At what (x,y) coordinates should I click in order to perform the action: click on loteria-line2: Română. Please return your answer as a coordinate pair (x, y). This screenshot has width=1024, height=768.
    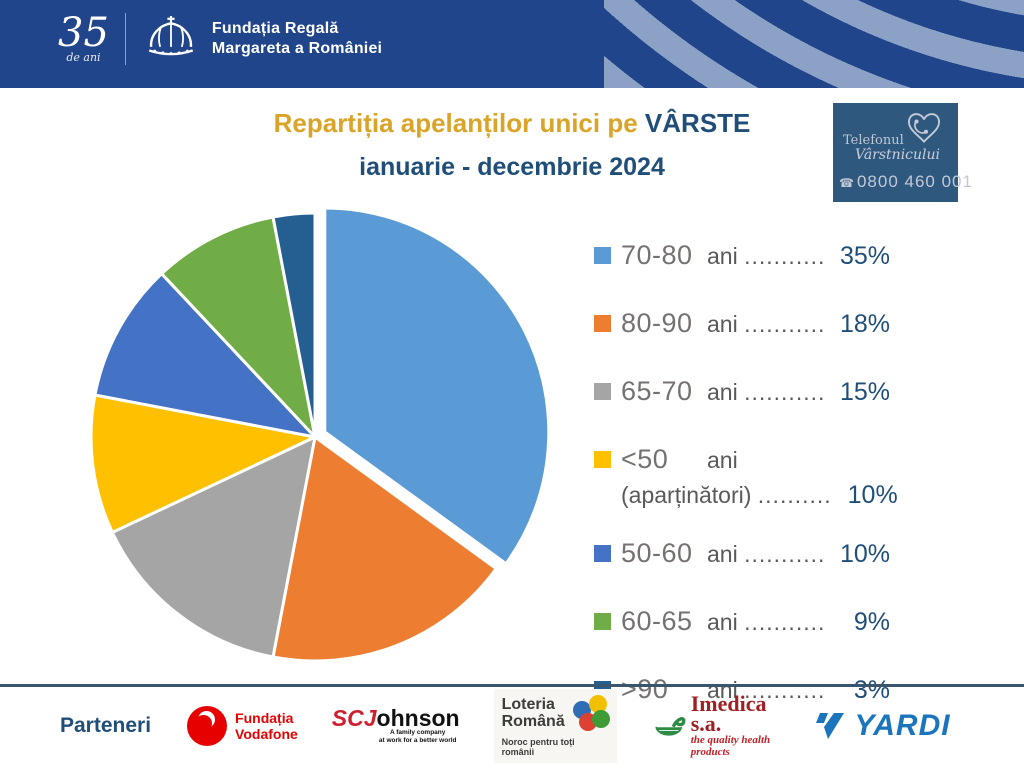
    Looking at the image, I should click on (533, 721).